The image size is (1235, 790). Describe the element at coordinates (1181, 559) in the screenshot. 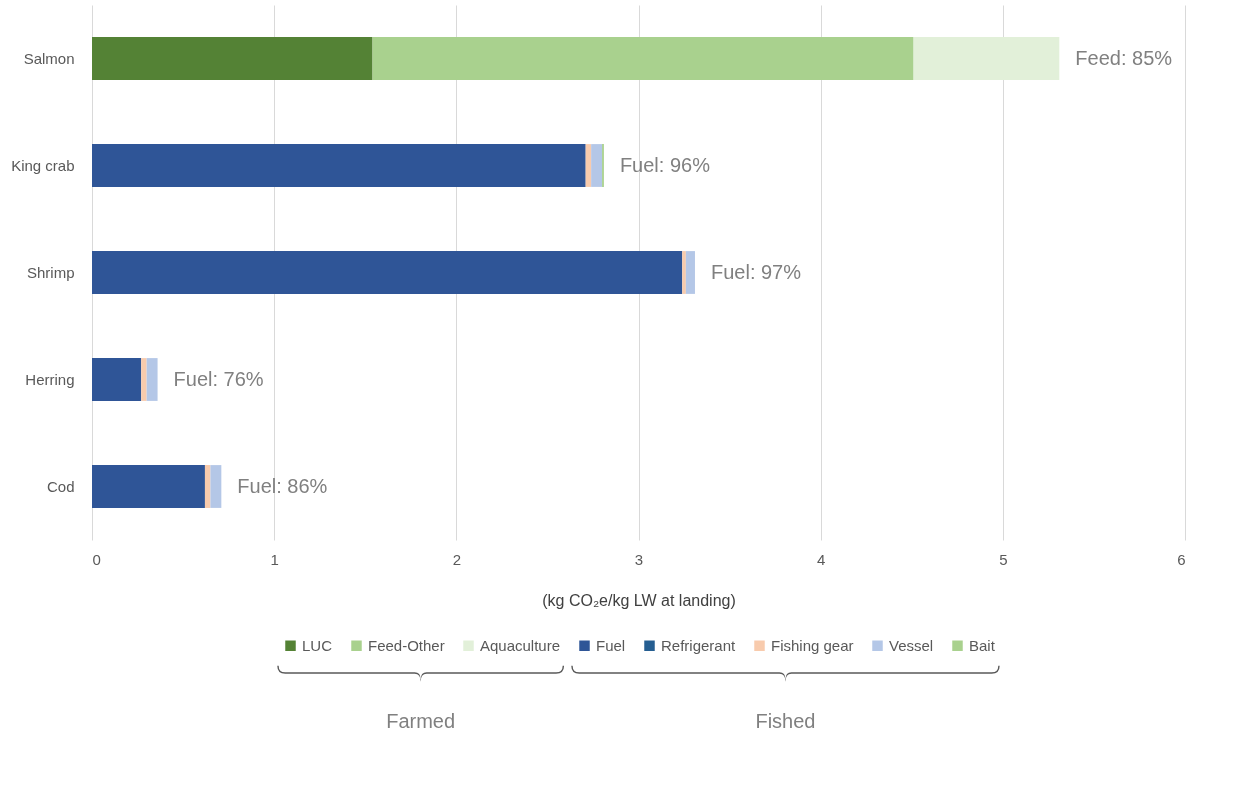

I see `x-tick-label: 6` at that location.